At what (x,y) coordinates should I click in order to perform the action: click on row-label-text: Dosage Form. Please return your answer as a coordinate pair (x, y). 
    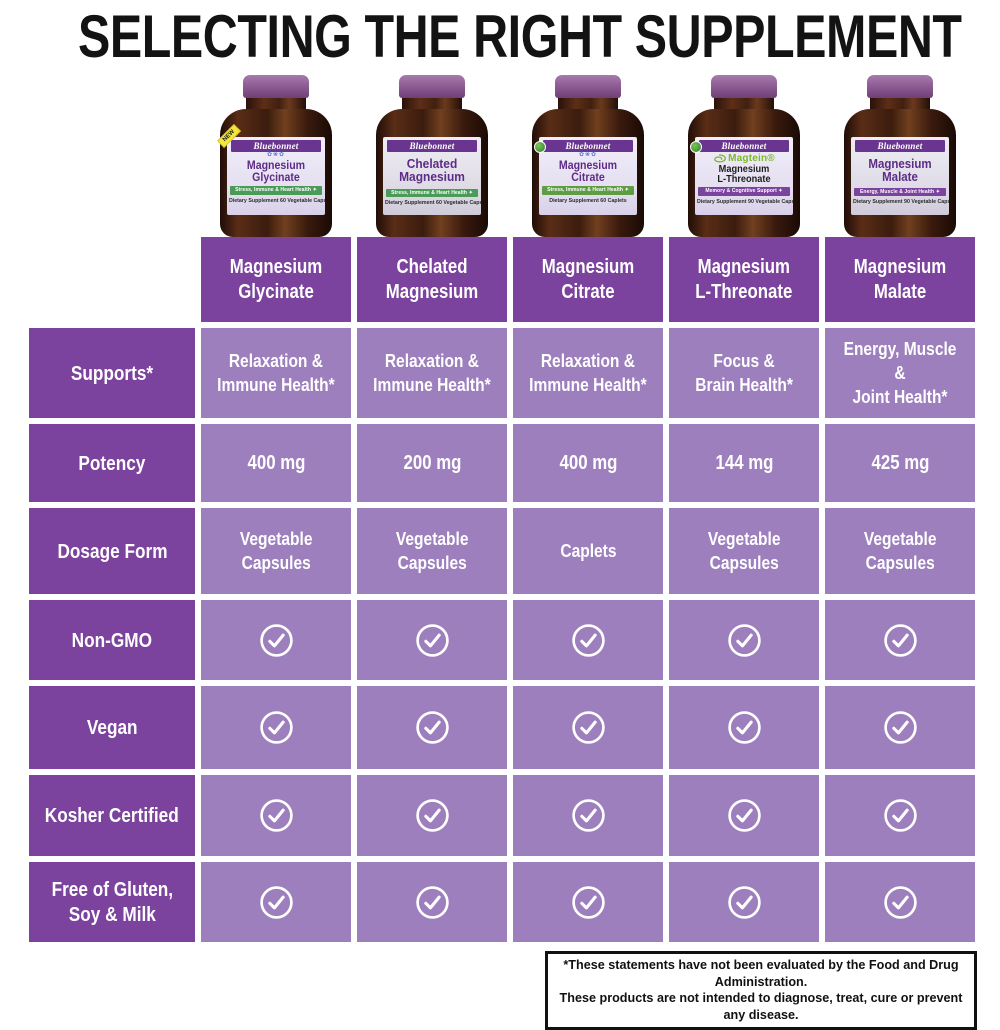
    Looking at the image, I should click on (112, 551).